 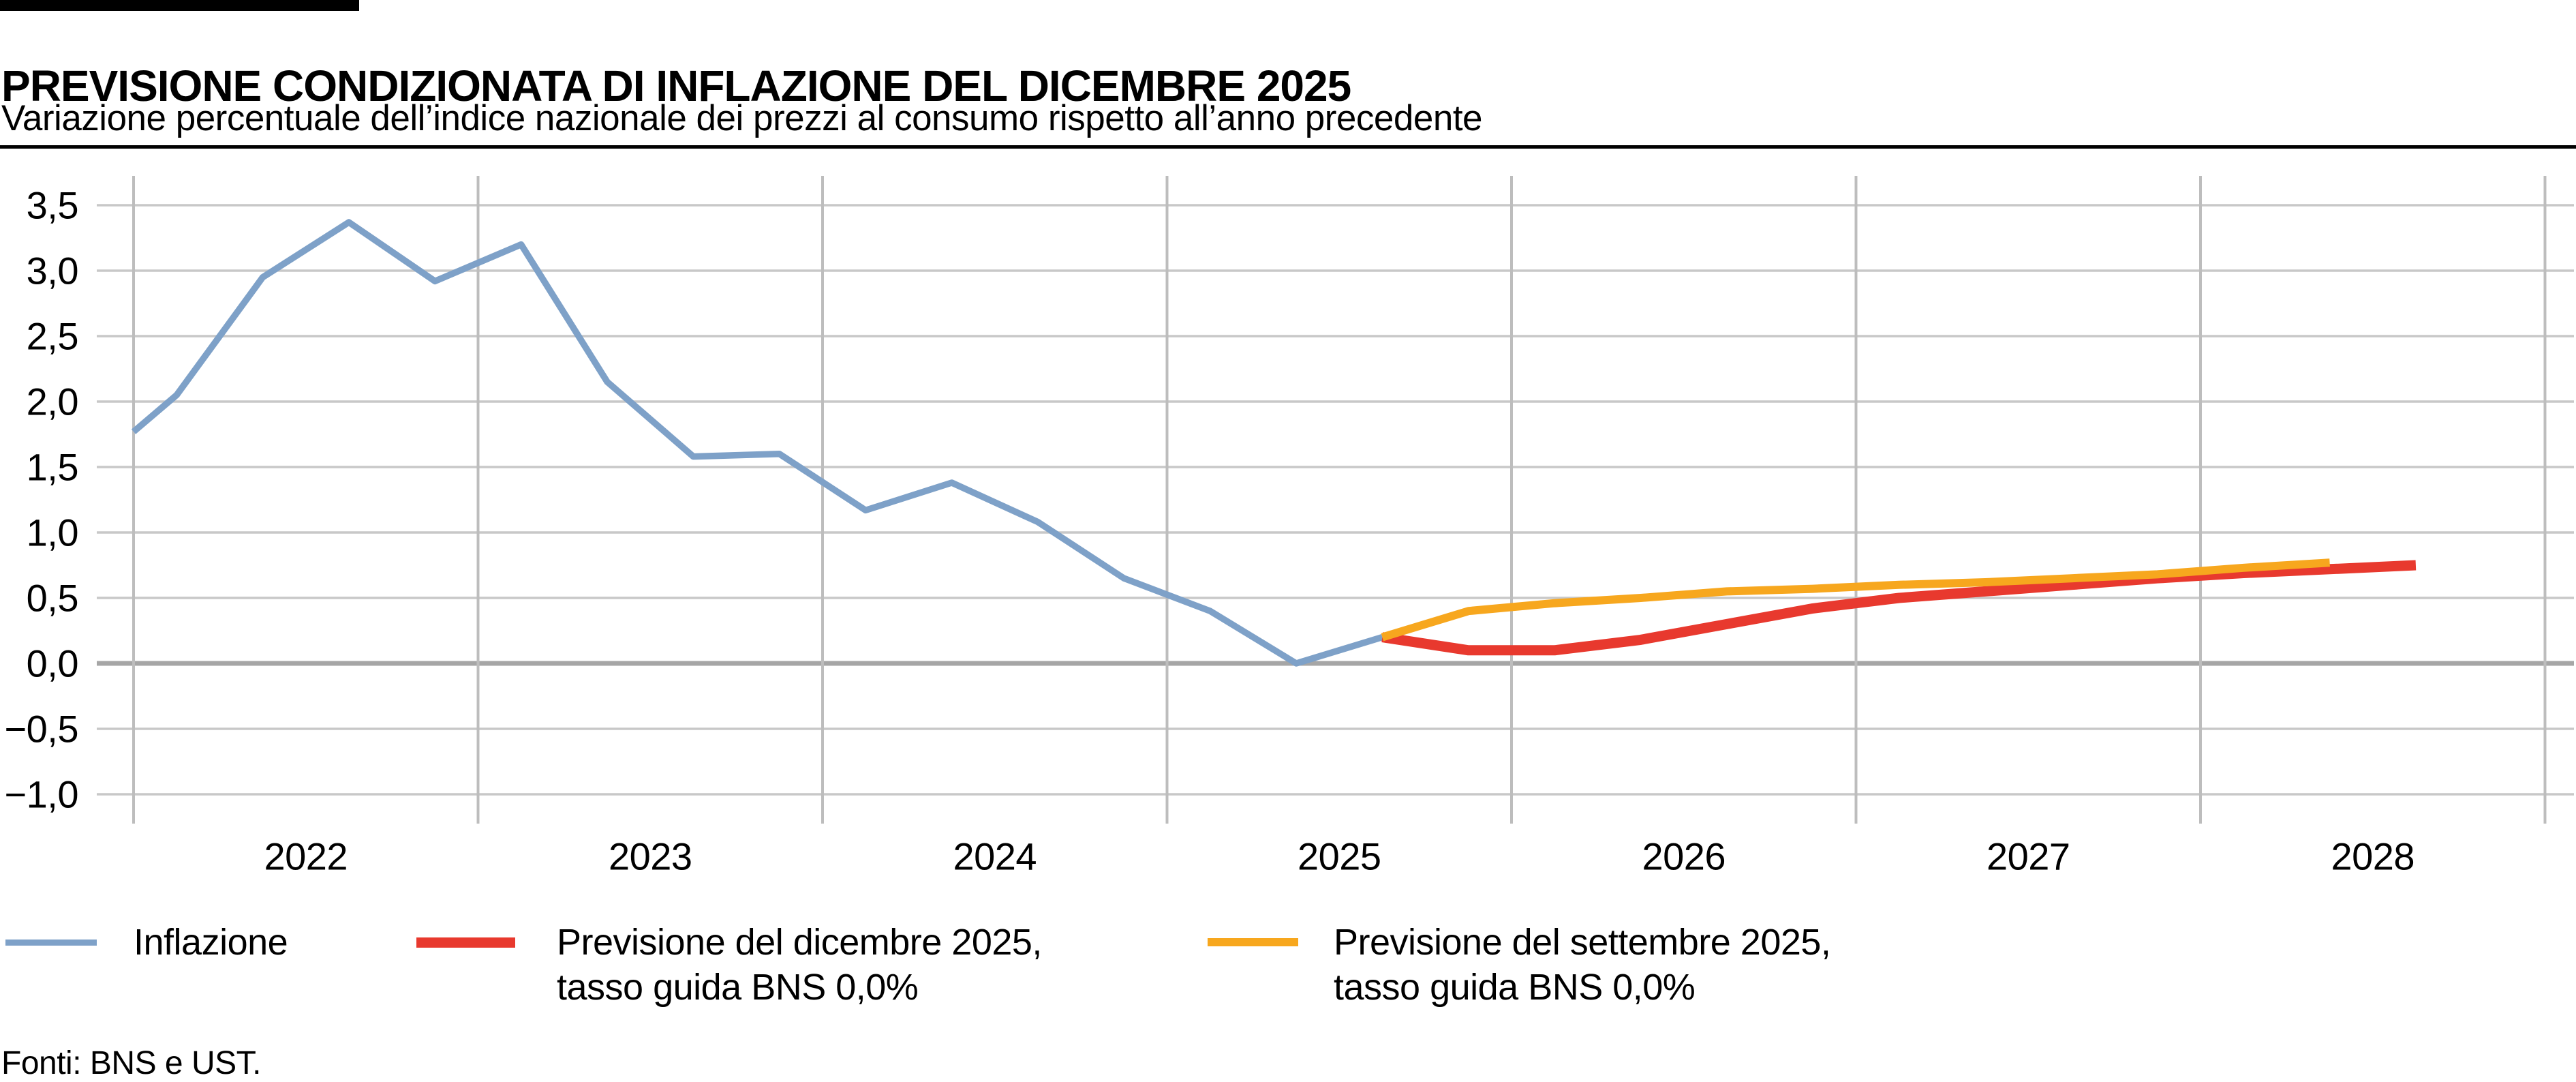 What do you see at coordinates (650, 857) in the screenshot?
I see `x-tick-label: 2023` at bounding box center [650, 857].